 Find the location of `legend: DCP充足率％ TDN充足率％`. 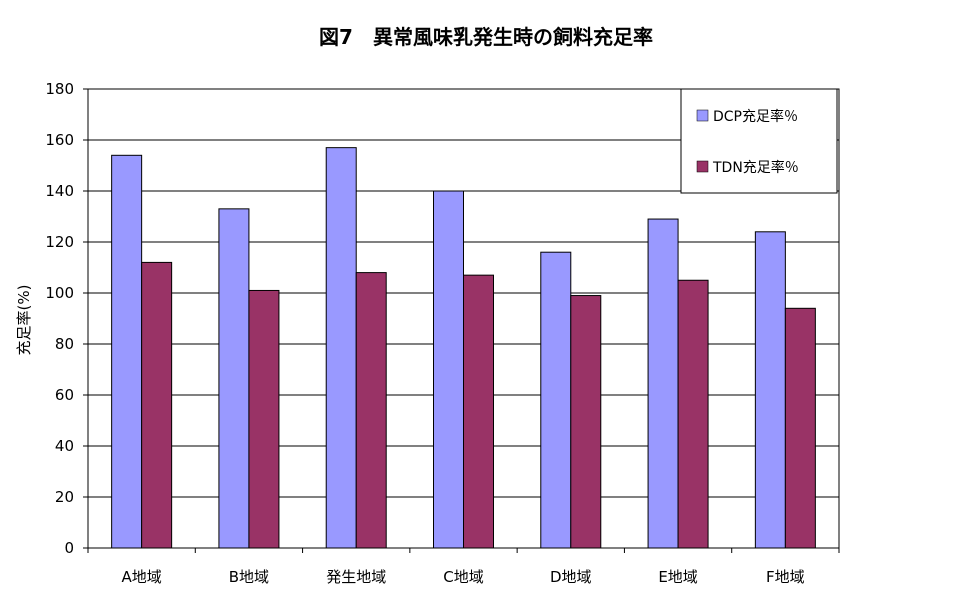

legend: DCP充足率％ TDN充足率％ is located at coordinates (759, 141).